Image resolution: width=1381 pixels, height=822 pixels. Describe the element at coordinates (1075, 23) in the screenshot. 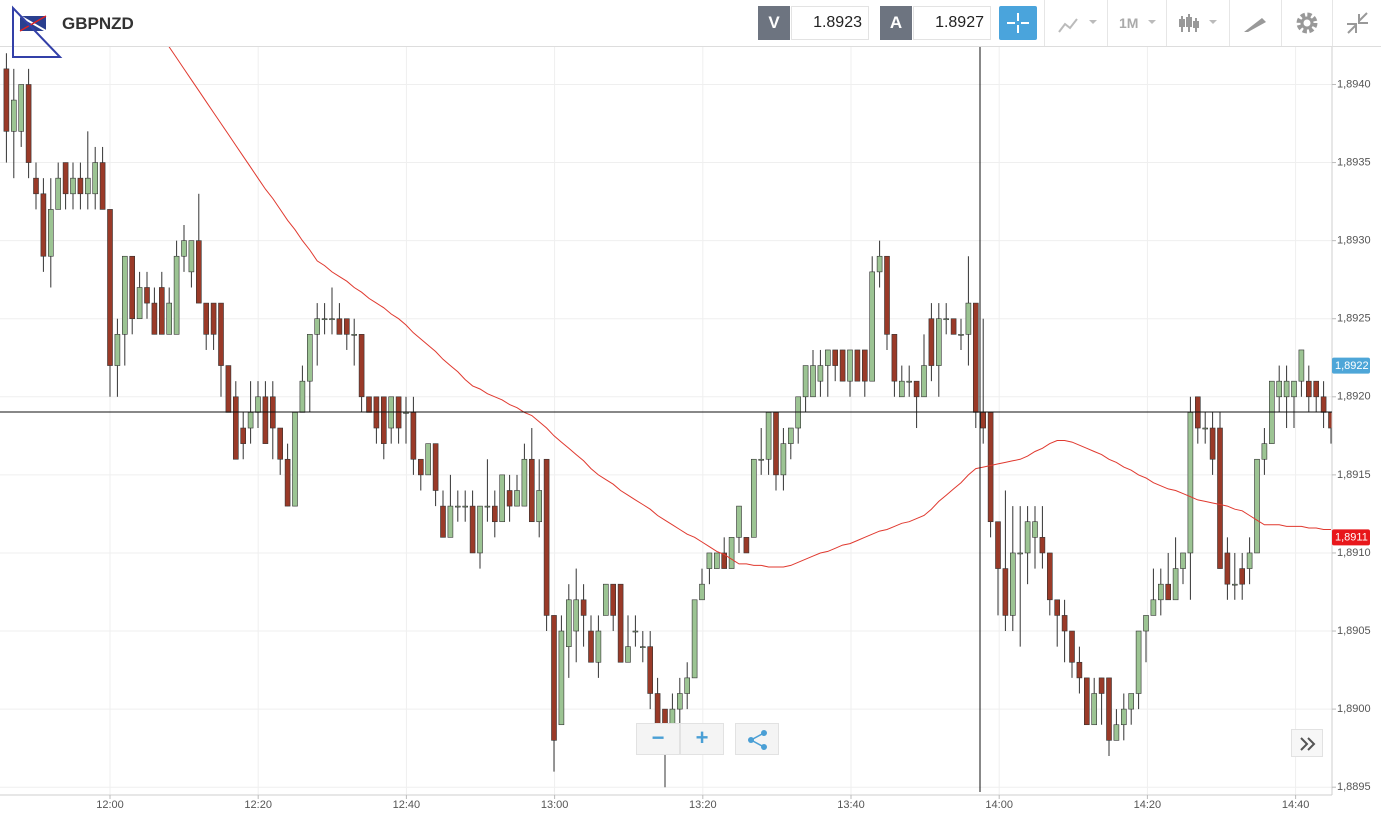

I see `chart-type-button` at that location.